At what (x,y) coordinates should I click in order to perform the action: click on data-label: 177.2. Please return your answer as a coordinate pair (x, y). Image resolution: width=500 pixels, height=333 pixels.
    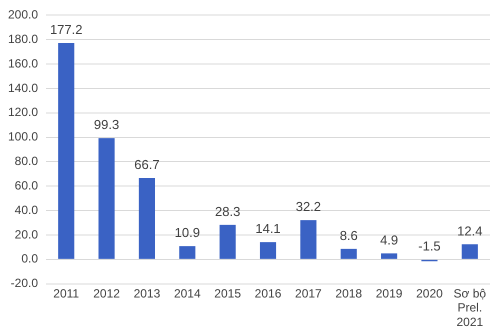
    Looking at the image, I should click on (66, 30).